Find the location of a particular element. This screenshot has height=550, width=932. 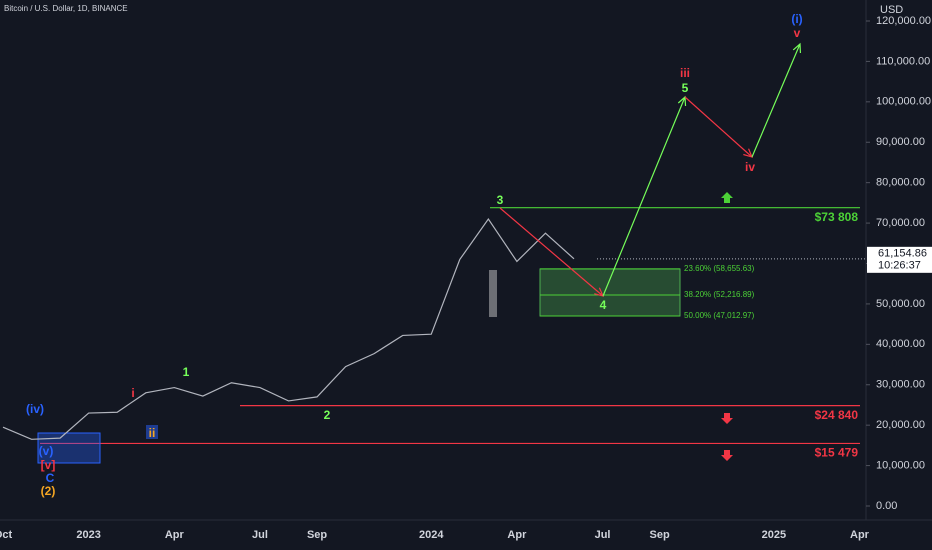

y-tick-label: 70,000.00 is located at coordinates (900, 223).